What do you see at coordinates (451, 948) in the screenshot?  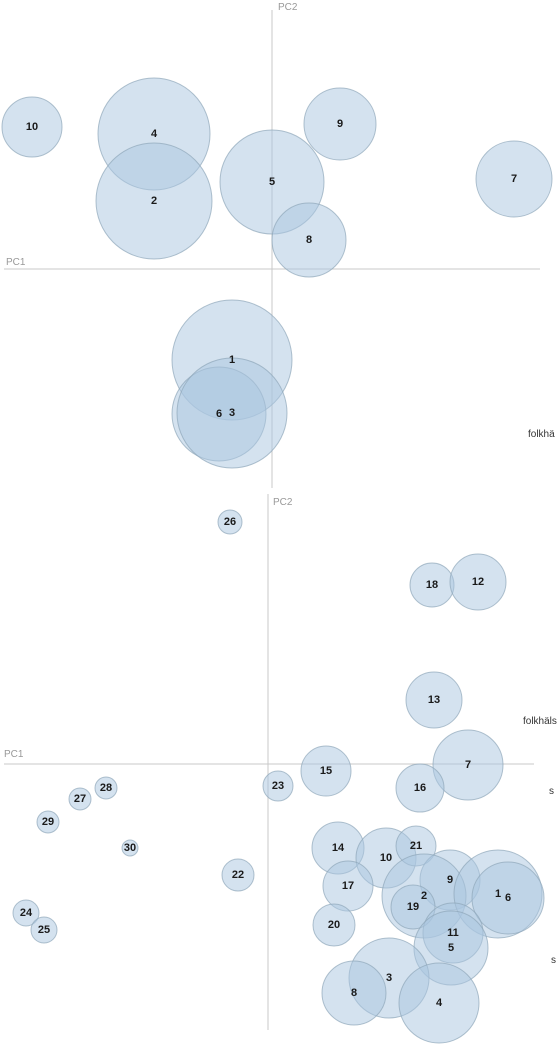 I see `chart-2-bubble-label-5: 5` at bounding box center [451, 948].